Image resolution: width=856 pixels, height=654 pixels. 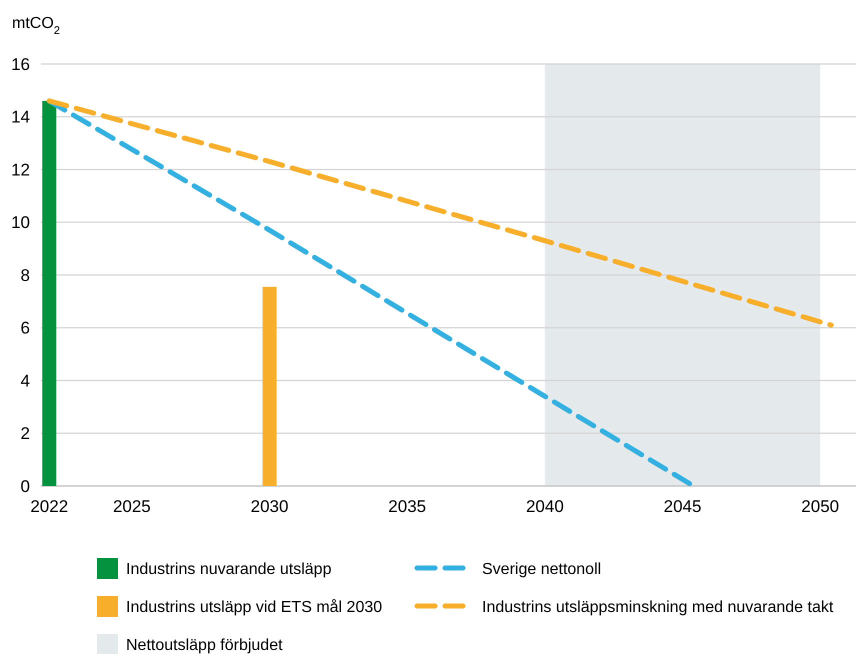 I want to click on legend-label: Industrins utsläpp vid ETS mål 2030, so click(x=254, y=607).